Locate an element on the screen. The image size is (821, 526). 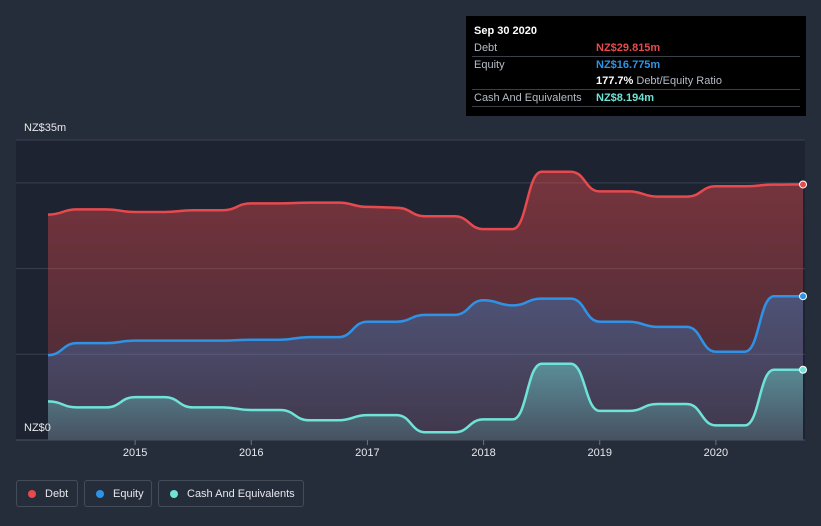
y-axis-min-label: NZ$0 is located at coordinates (37, 428).